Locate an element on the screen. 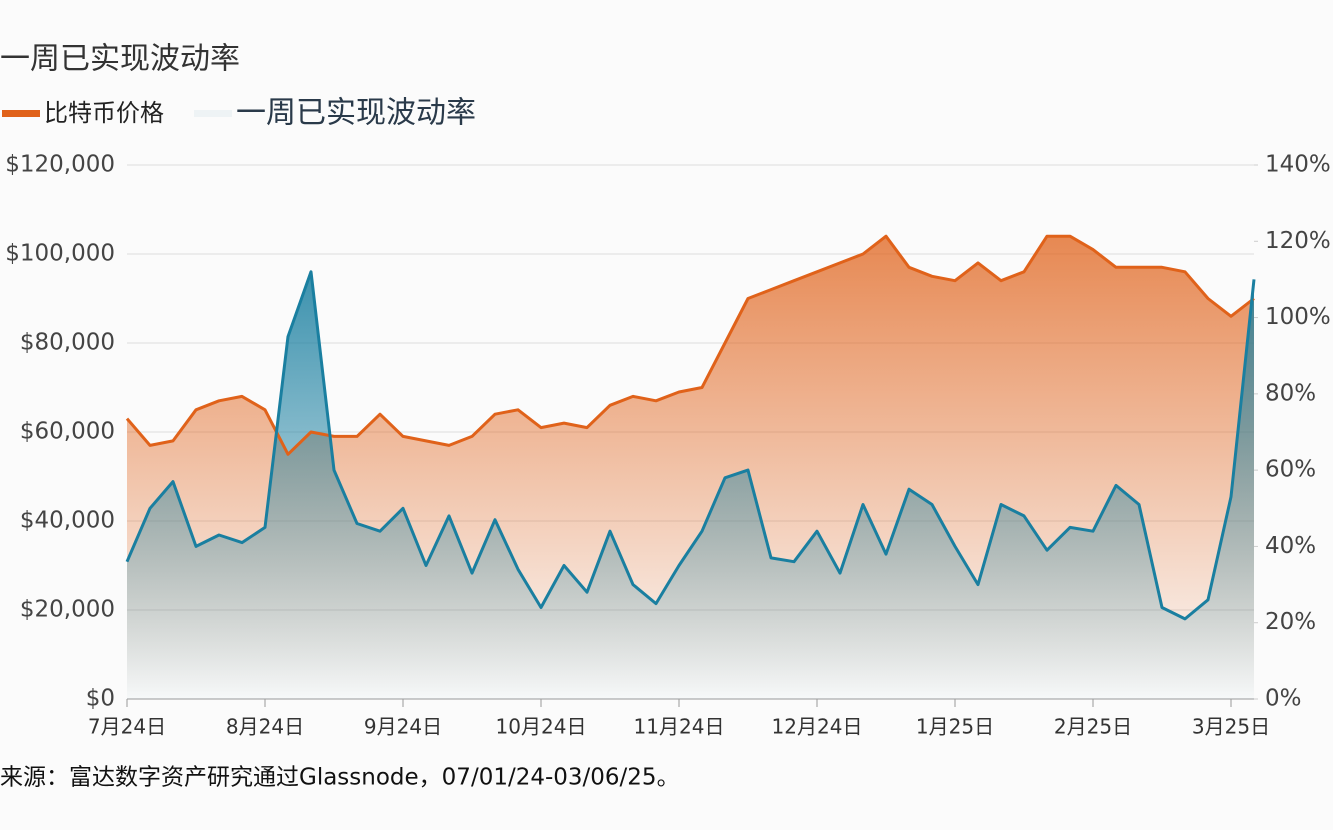  x-tick-label: 12月24日 is located at coordinates (817, 727).